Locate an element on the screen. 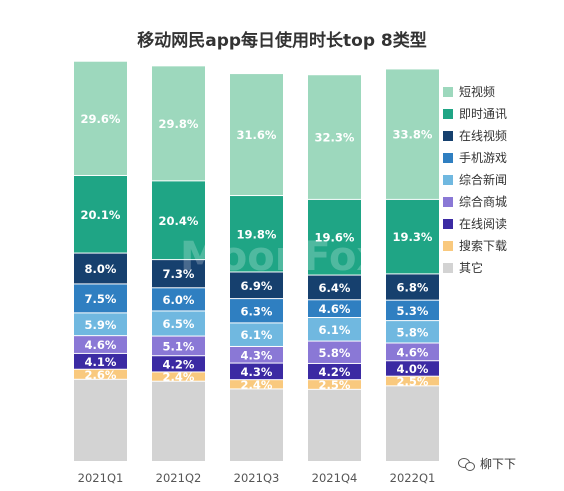  wechat-account-mark: 柳下下 is located at coordinates (487, 463).